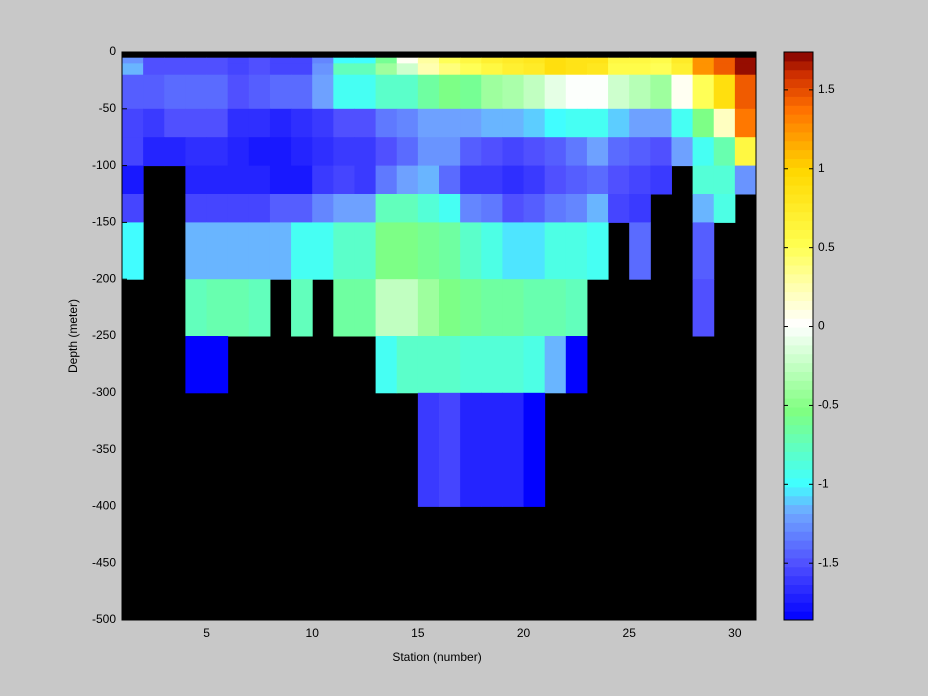 This screenshot has height=696, width=928. Describe the element at coordinates (104, 165) in the screenshot. I see `y-tick-label: -100` at that location.